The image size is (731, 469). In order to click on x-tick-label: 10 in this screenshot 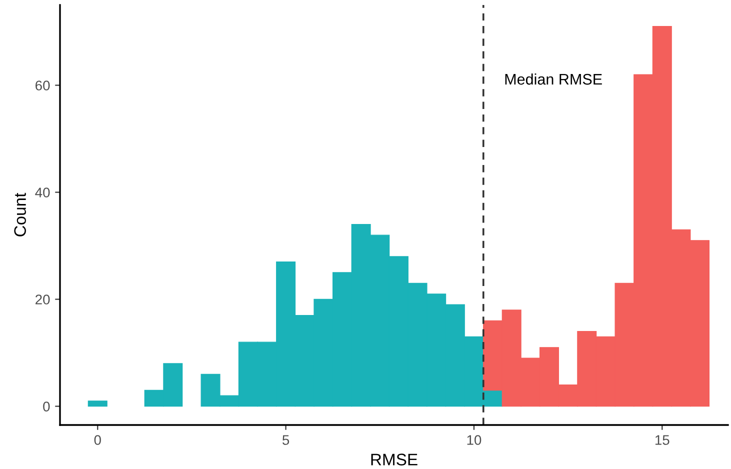, I will do `click(474, 440)`.